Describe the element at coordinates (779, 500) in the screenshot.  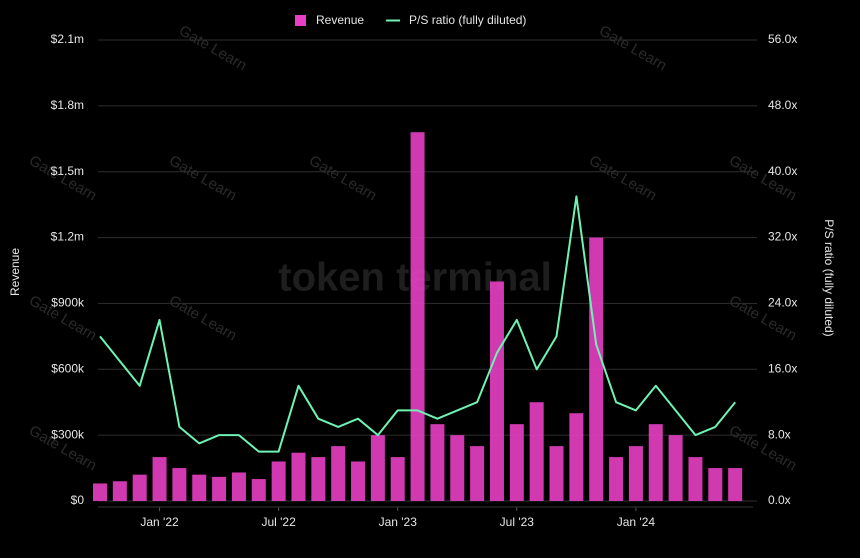
I see `y2-tick-label: 0.0x` at that location.